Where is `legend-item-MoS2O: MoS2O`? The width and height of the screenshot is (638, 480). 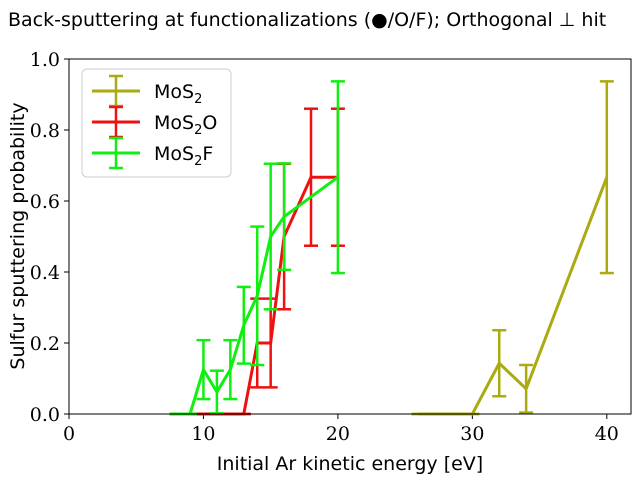
legend-item-MoS2O: MoS2O is located at coordinates (154, 122).